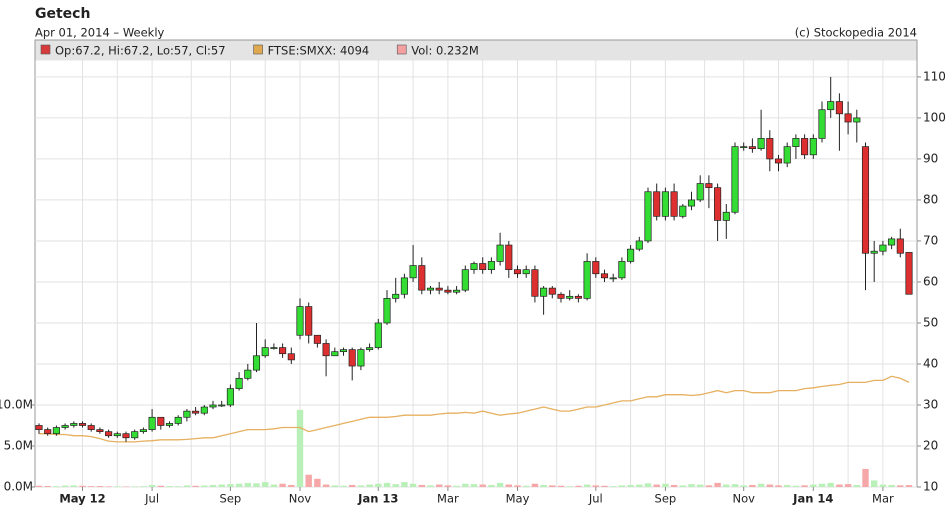  What do you see at coordinates (930, 240) in the screenshot?
I see `y-tick-label: 70` at bounding box center [930, 240].